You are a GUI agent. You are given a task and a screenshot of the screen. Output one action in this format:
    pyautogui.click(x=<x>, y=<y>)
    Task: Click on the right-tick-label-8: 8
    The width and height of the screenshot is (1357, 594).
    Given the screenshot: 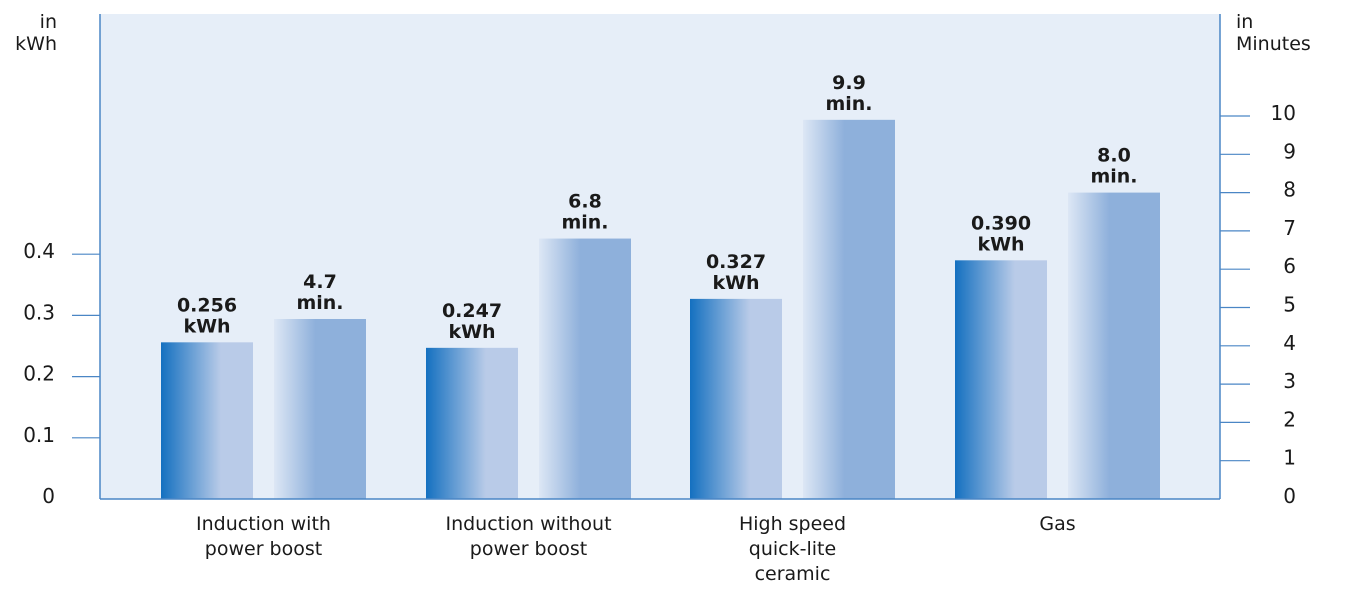 What is the action you would take?
    pyautogui.click(x=1289, y=190)
    